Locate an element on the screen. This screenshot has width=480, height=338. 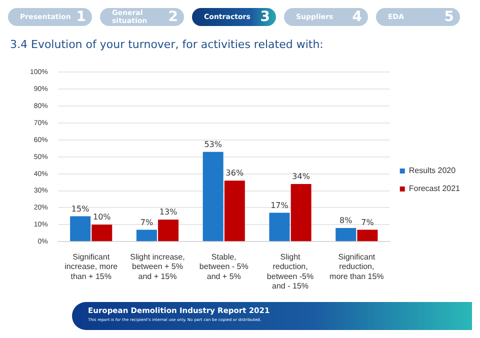
text: 5 is located at coordinates (449, 17).